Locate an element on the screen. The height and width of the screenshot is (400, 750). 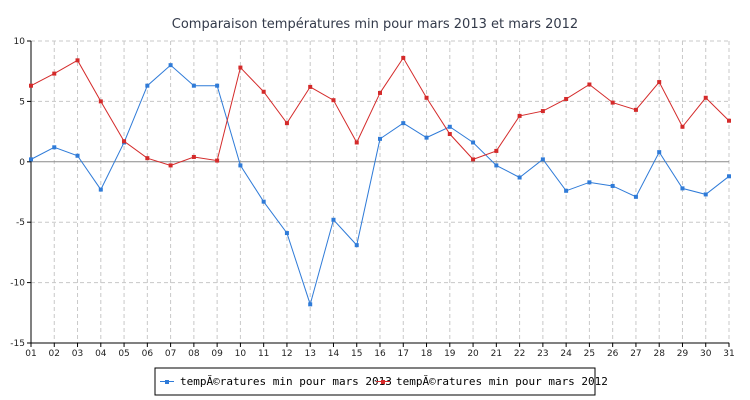
legend-label-2012: tempĂ©ratures min pour mars 2012 is located at coordinates (502, 381).